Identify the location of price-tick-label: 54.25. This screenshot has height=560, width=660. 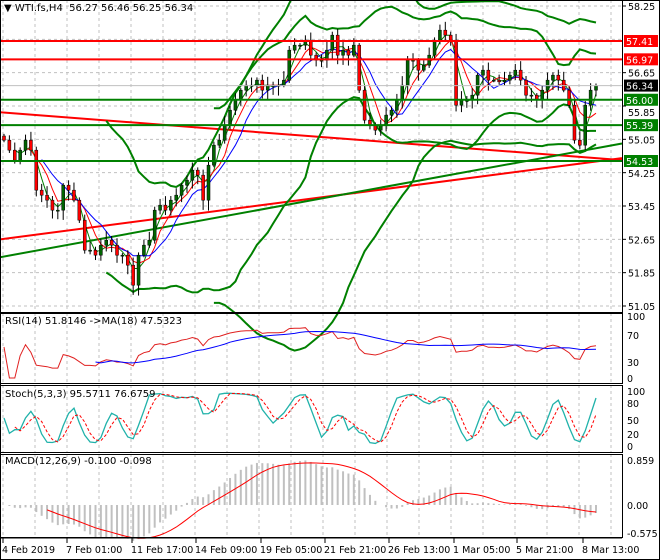
(641, 174).